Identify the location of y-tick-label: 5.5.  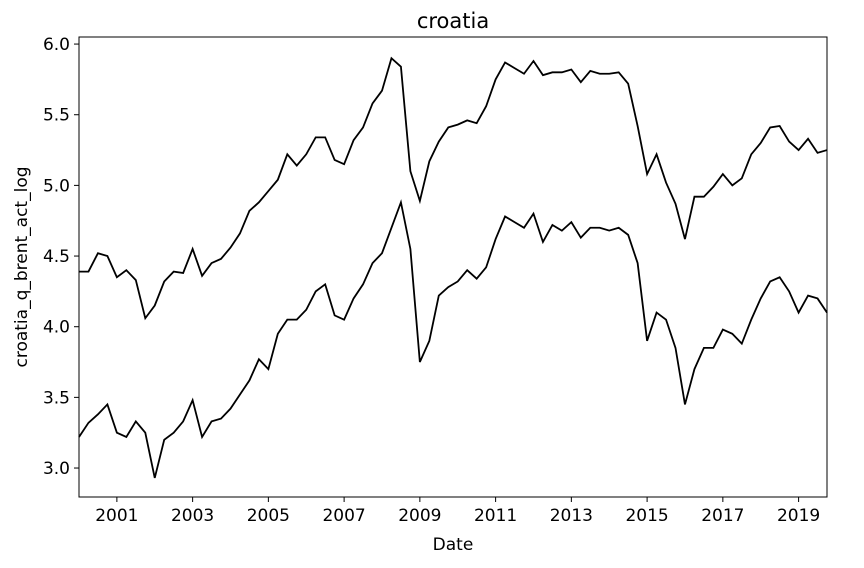
(56, 116).